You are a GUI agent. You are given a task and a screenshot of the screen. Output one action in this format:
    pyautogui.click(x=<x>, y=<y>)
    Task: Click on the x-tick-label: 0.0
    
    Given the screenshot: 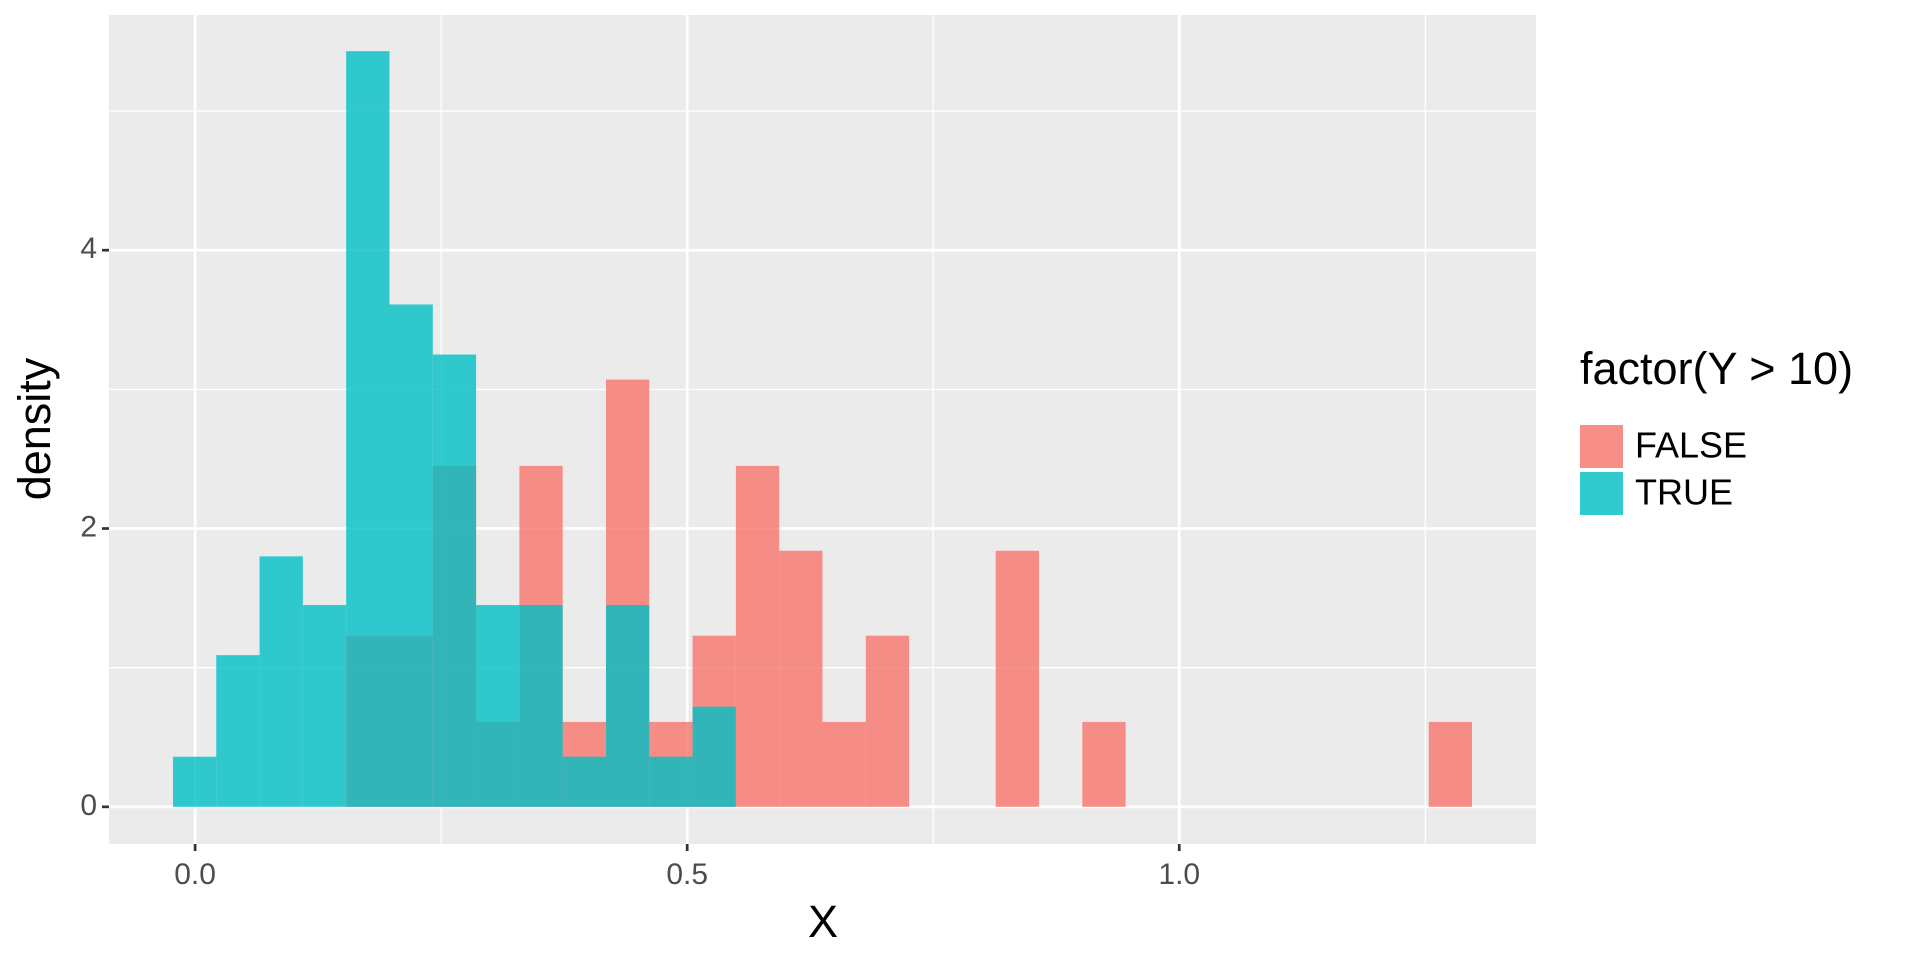 What is the action you would take?
    pyautogui.click(x=195, y=874)
    